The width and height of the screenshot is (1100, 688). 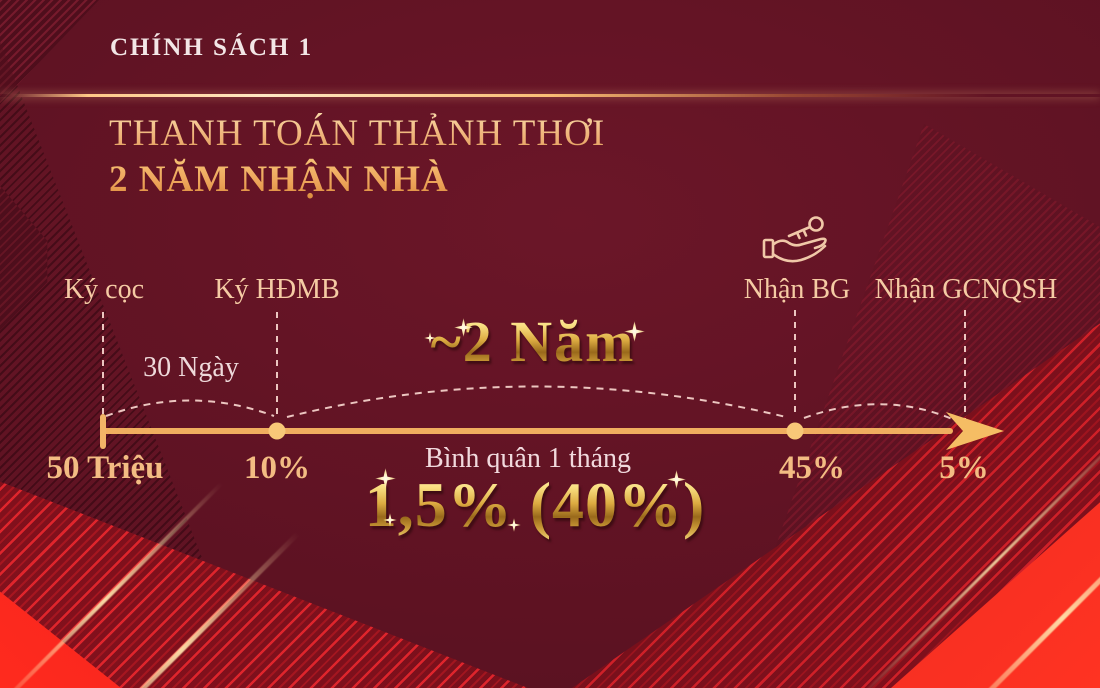 What do you see at coordinates (531, 403) in the screenshot?
I see `duration-arcs` at bounding box center [531, 403].